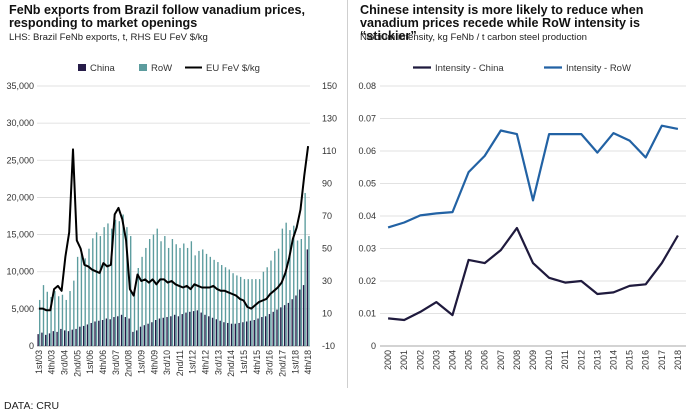 This screenshot has height=417, width=698. Describe the element at coordinates (549, 360) in the screenshot. I see `right-x-tick-label: 2010` at that location.